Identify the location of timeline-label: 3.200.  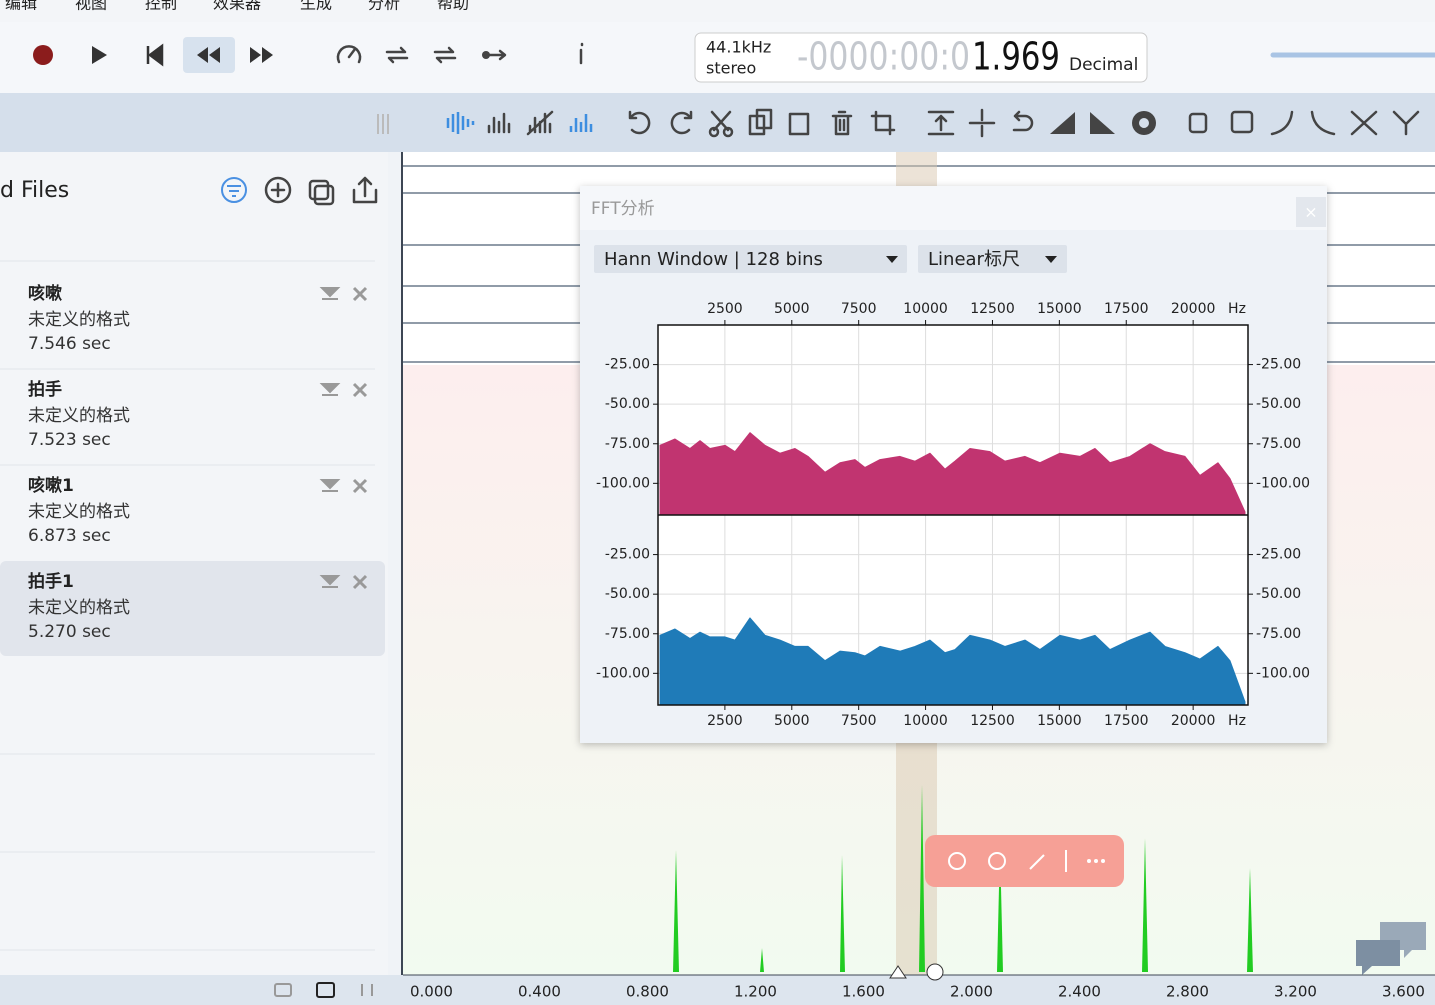
(1295, 992).